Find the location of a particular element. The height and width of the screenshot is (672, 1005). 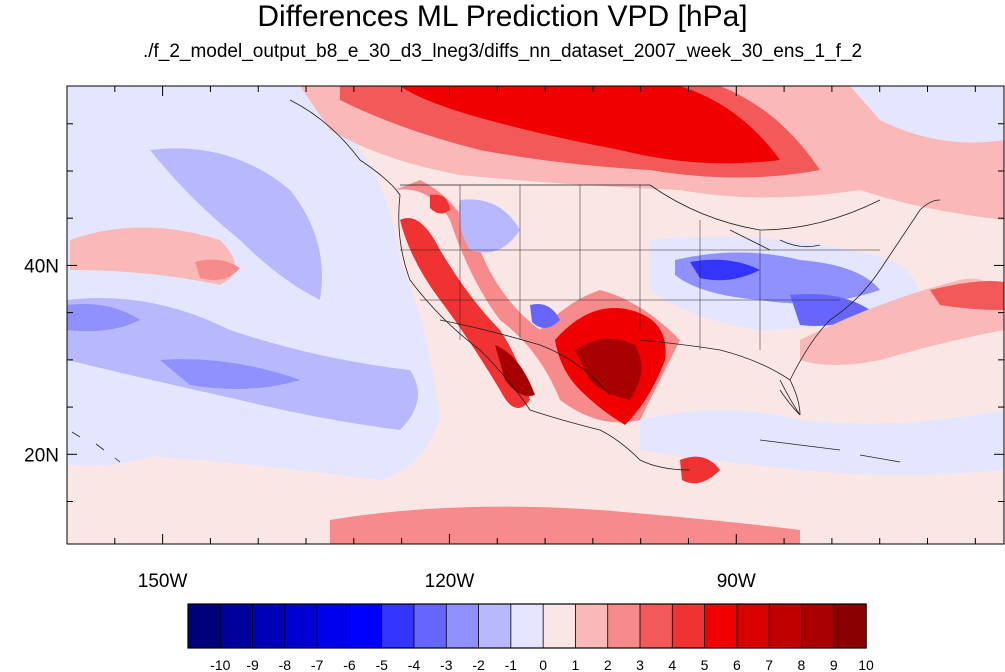

colorbar-label: 10 is located at coordinates (866, 664).